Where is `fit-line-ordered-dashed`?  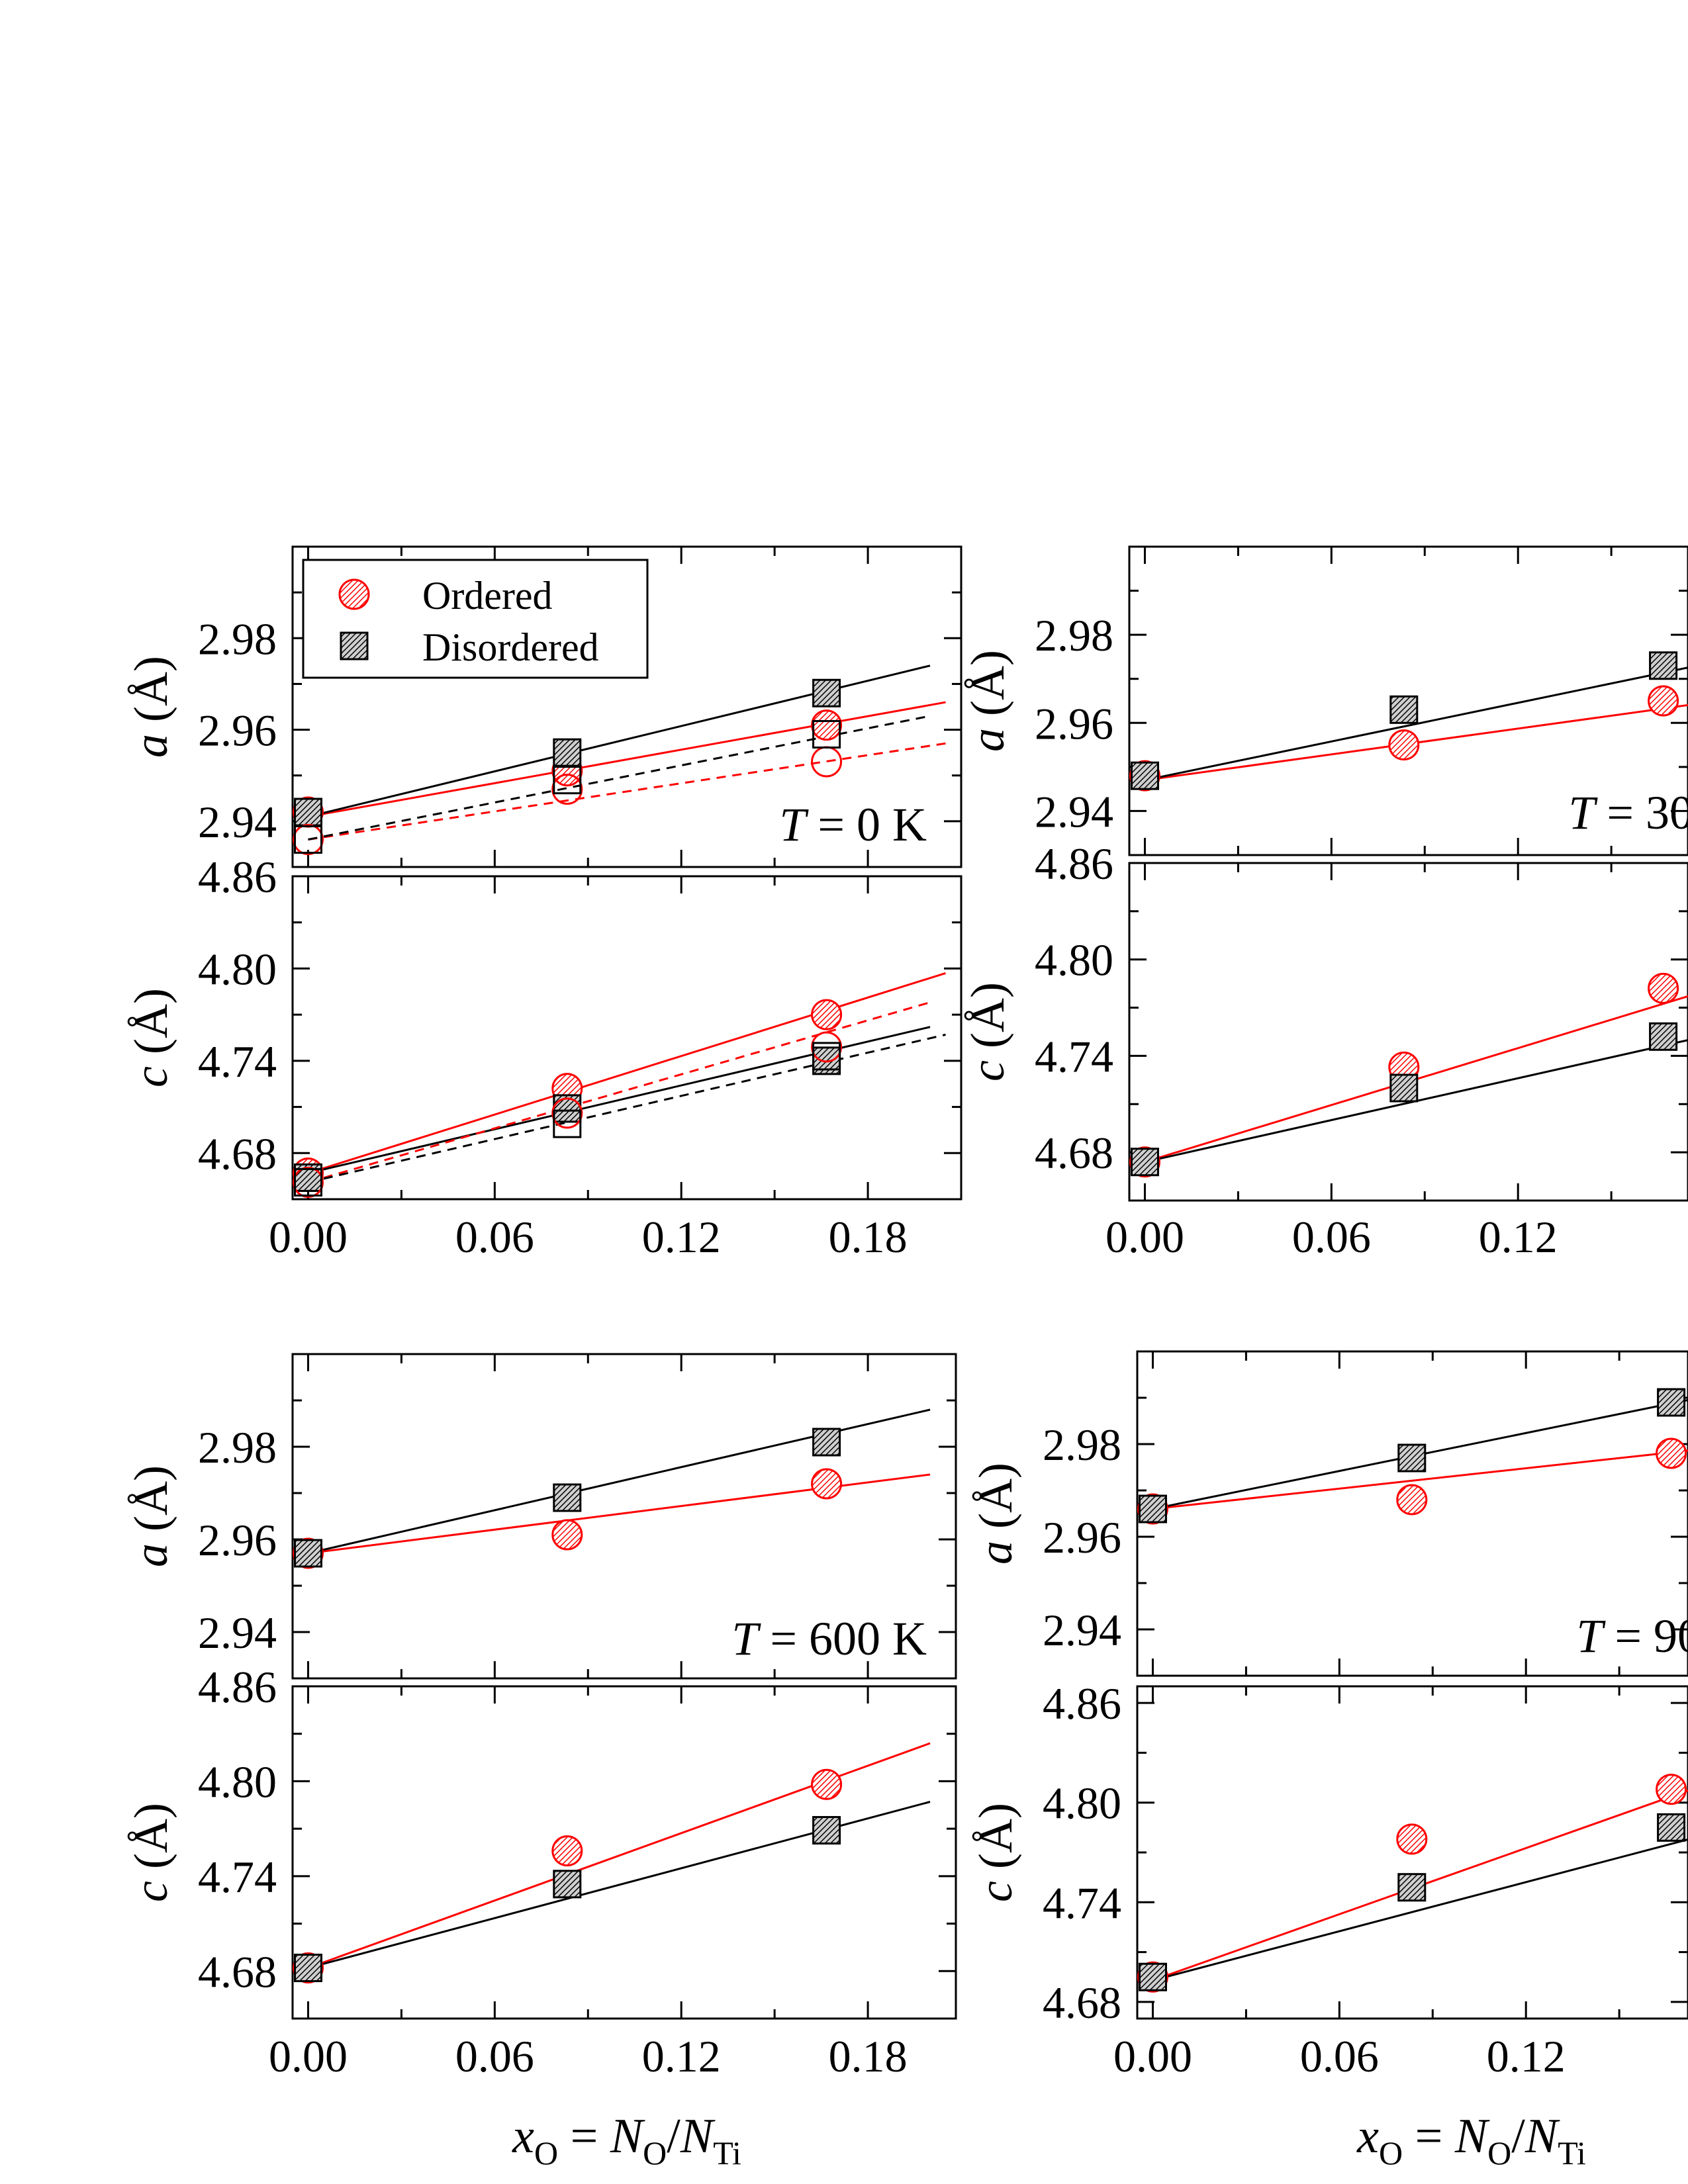
fit-line-ordered-dashed is located at coordinates (619, 1092).